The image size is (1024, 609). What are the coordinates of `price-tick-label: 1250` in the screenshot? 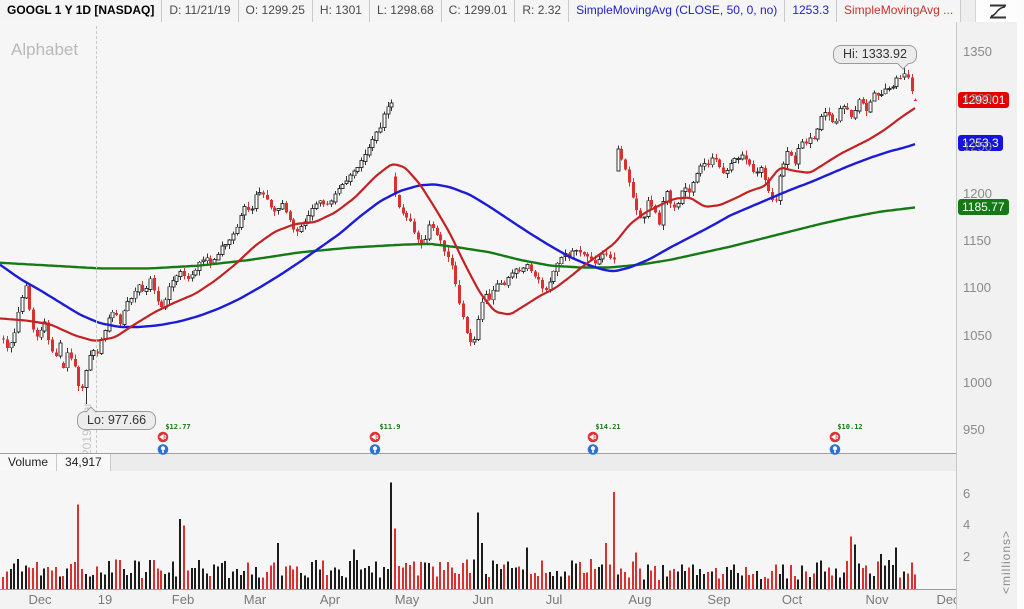 It's located at (977, 146).